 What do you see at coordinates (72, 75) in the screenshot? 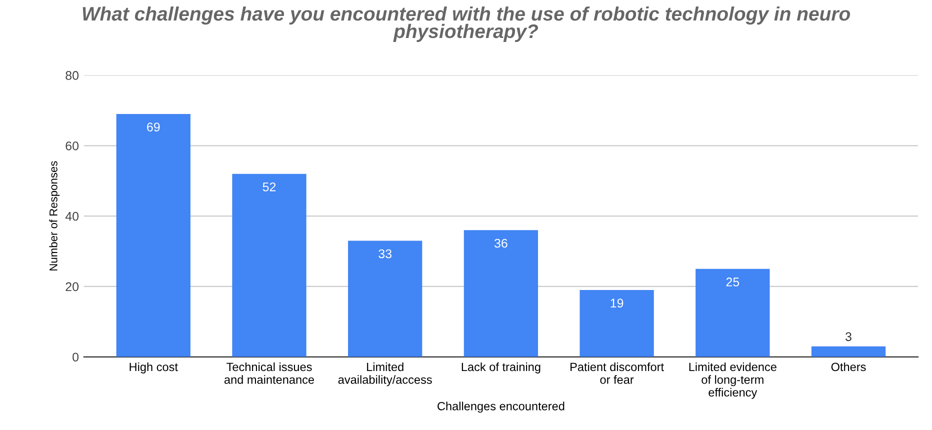
I see `y-tick-label: 80` at bounding box center [72, 75].